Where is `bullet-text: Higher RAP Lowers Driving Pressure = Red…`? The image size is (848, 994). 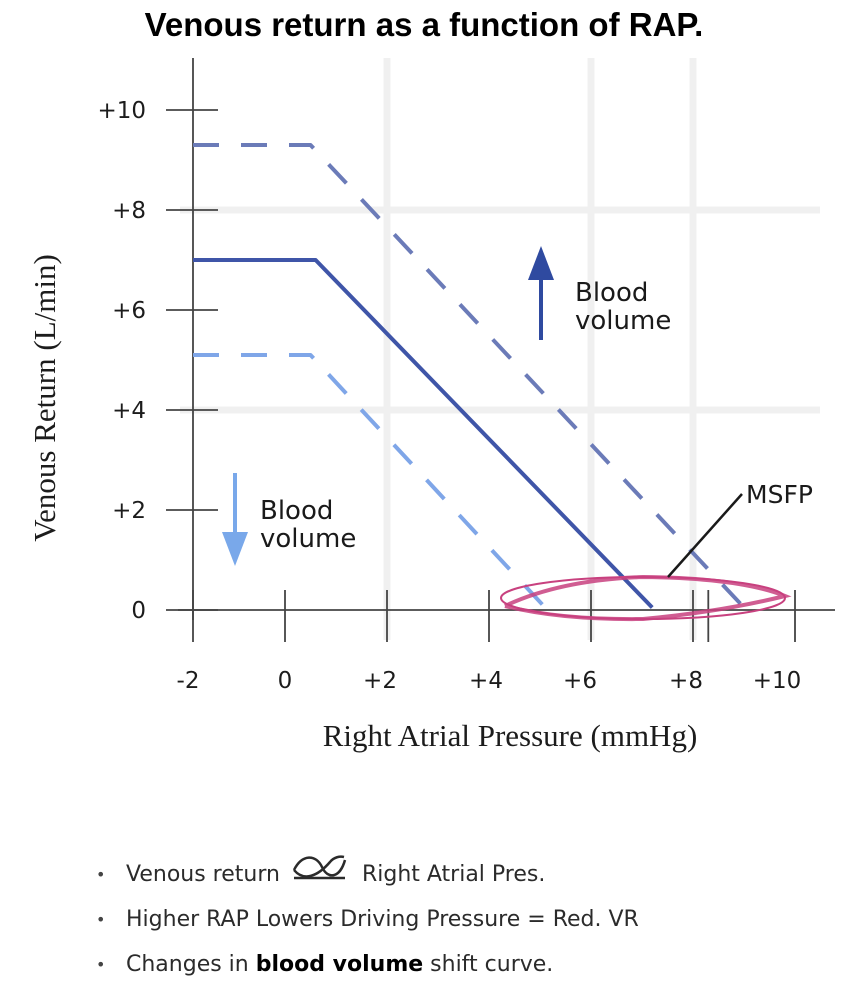 bullet-text: Higher RAP Lowers Driving Pressure = Red… is located at coordinates (382, 919).